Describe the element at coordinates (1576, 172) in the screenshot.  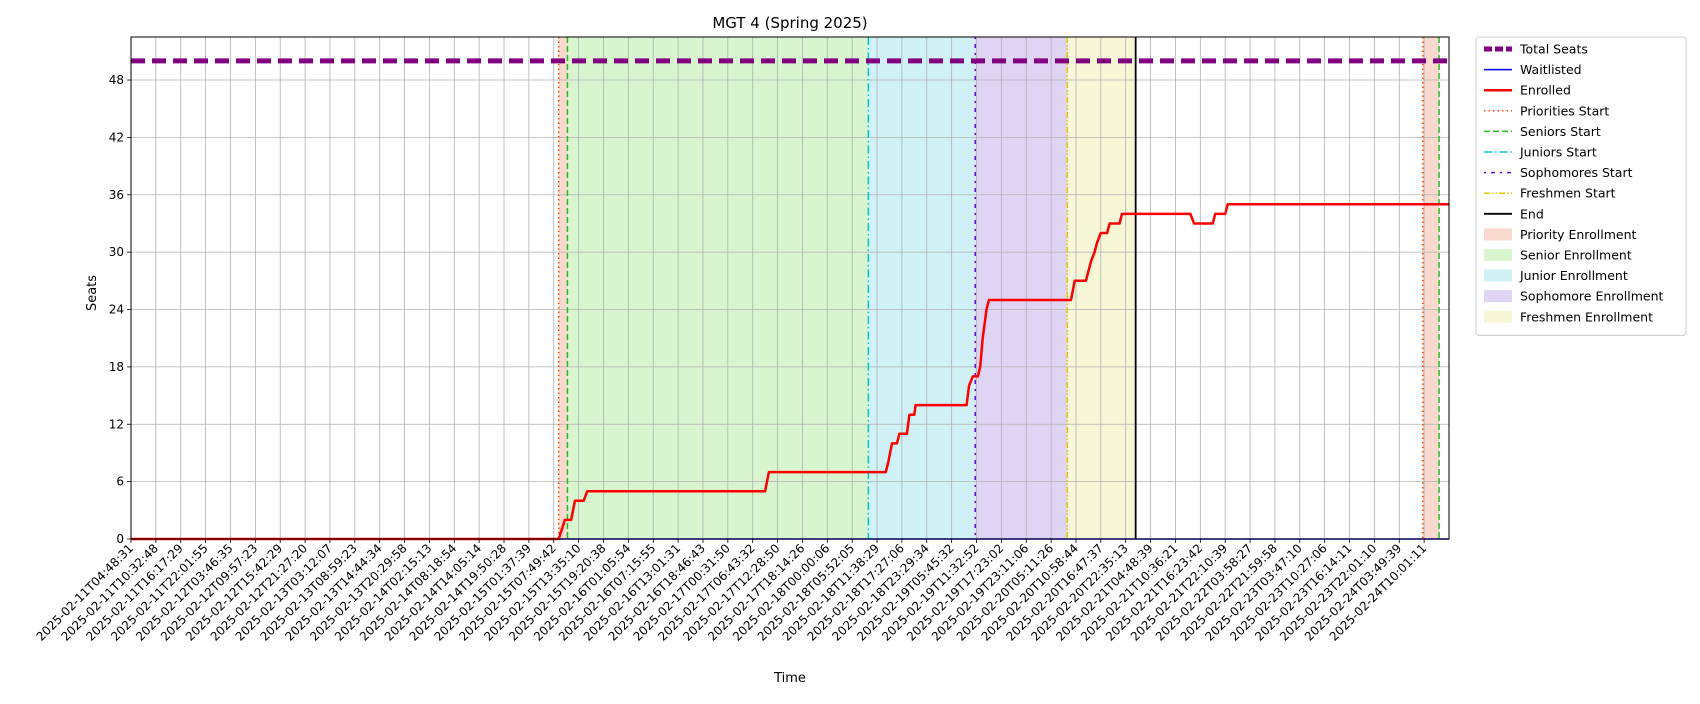
I see `legend-label: Sophomores Start` at that location.